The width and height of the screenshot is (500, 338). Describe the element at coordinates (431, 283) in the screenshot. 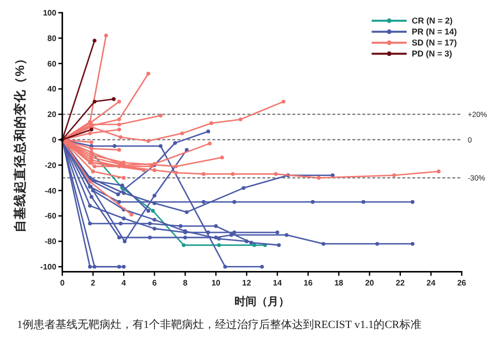

I see `x-tick-label: 24` at that location.